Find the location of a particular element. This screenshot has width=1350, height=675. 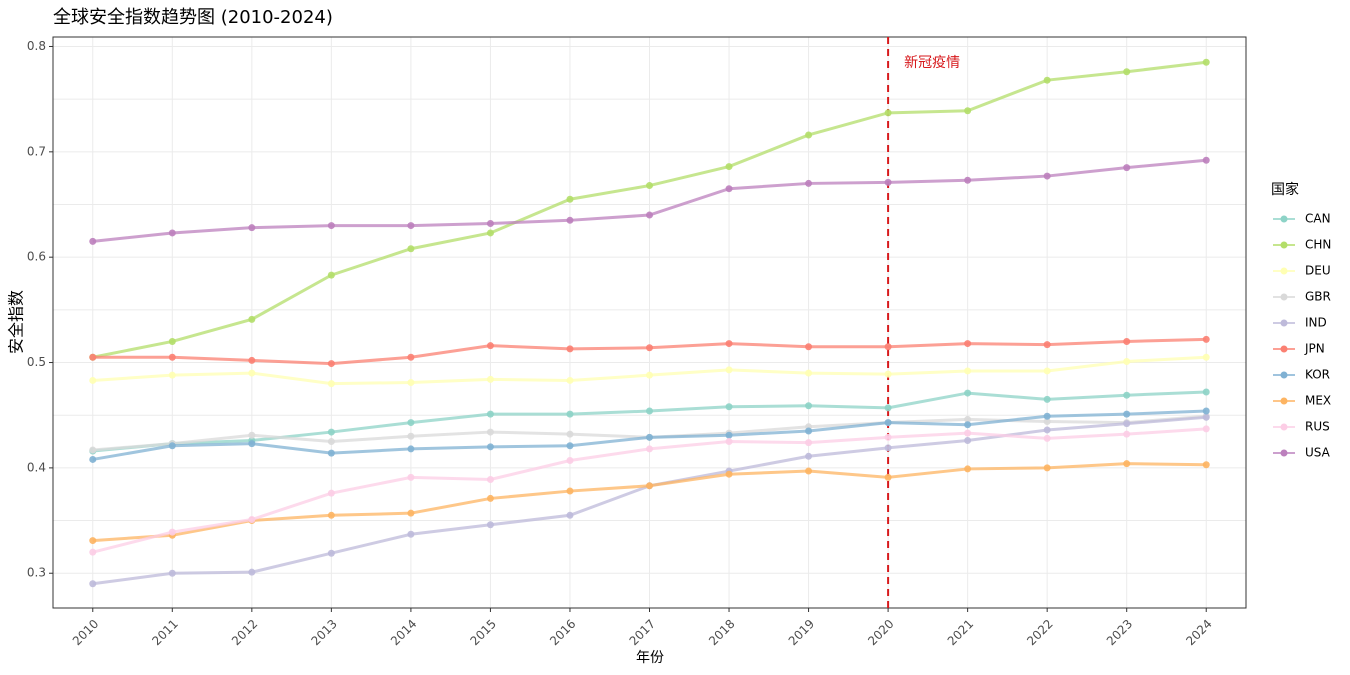

x-tick-label: 2013 is located at coordinates (323, 632).